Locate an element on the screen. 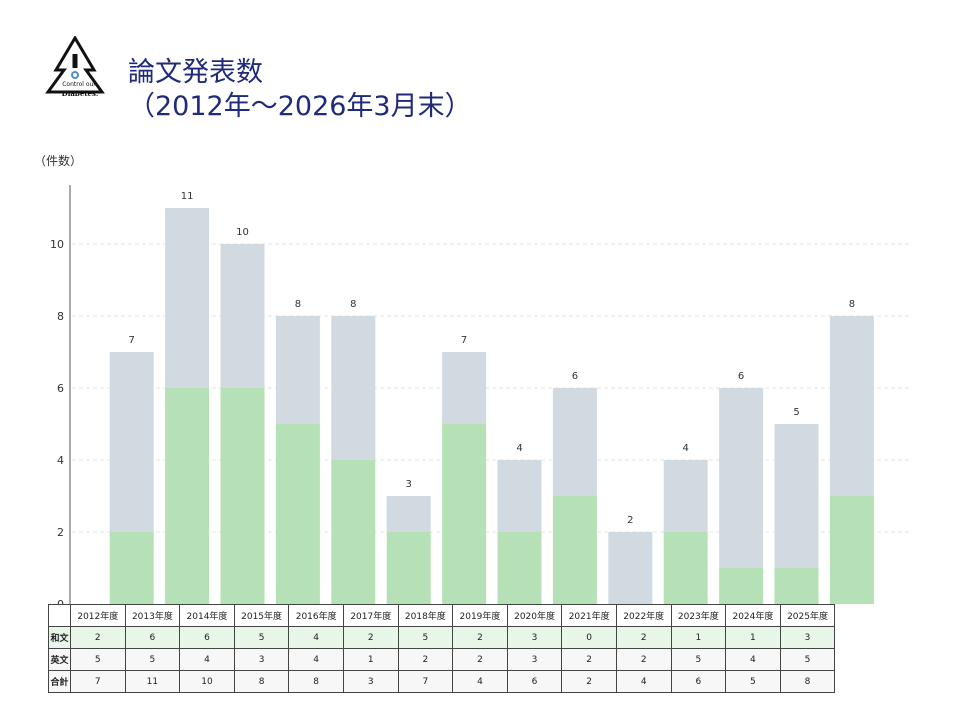 Image resolution: width=960 pixels, height=720 pixels. control-our-diabetes-logo: Control our Diabetes. is located at coordinates (75, 67).